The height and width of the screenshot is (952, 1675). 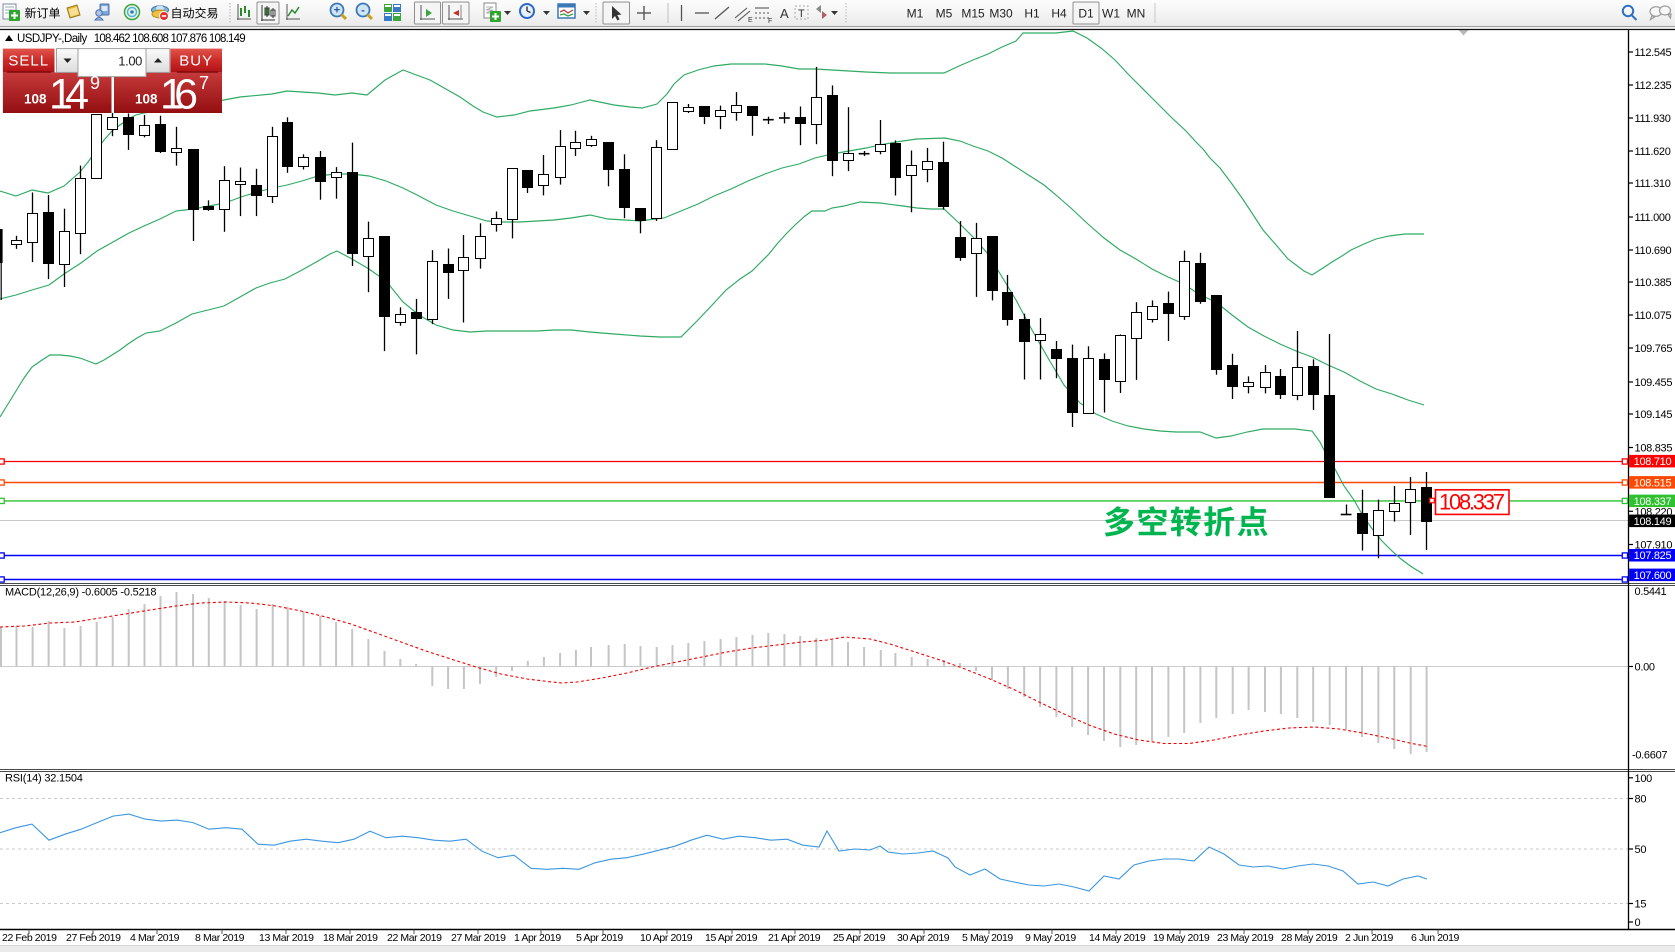 I want to click on svg-text: 110.385, so click(x=1653, y=283).